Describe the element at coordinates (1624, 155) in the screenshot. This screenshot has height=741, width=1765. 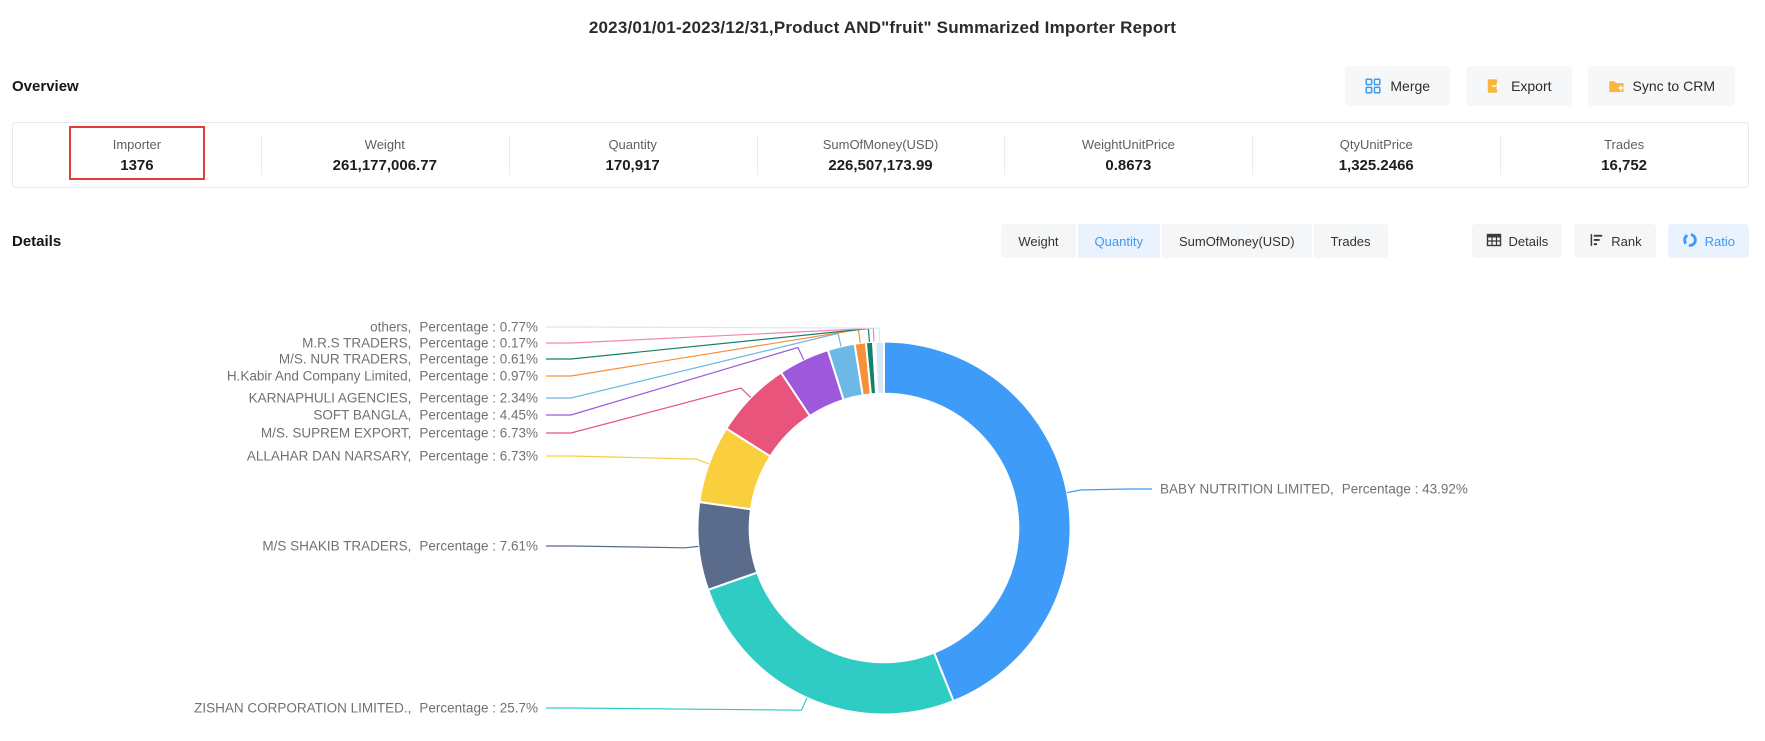
I see `stat-trades: Trades 16,752` at that location.